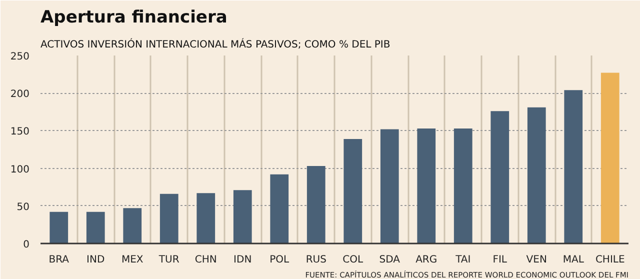  Describe the element at coordinates (134, 18) in the screenshot. I see `chart-title: Apertura financiera` at that location.